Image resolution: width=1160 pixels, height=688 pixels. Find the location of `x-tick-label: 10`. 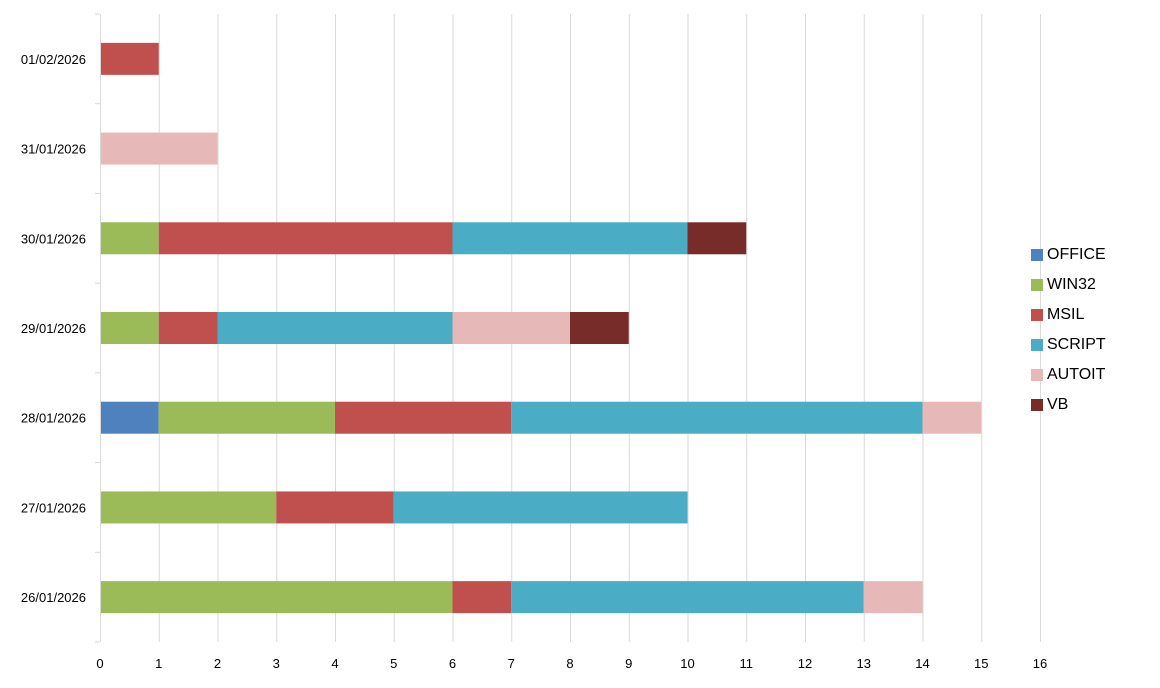

x-tick-label: 10 is located at coordinates (687, 663).